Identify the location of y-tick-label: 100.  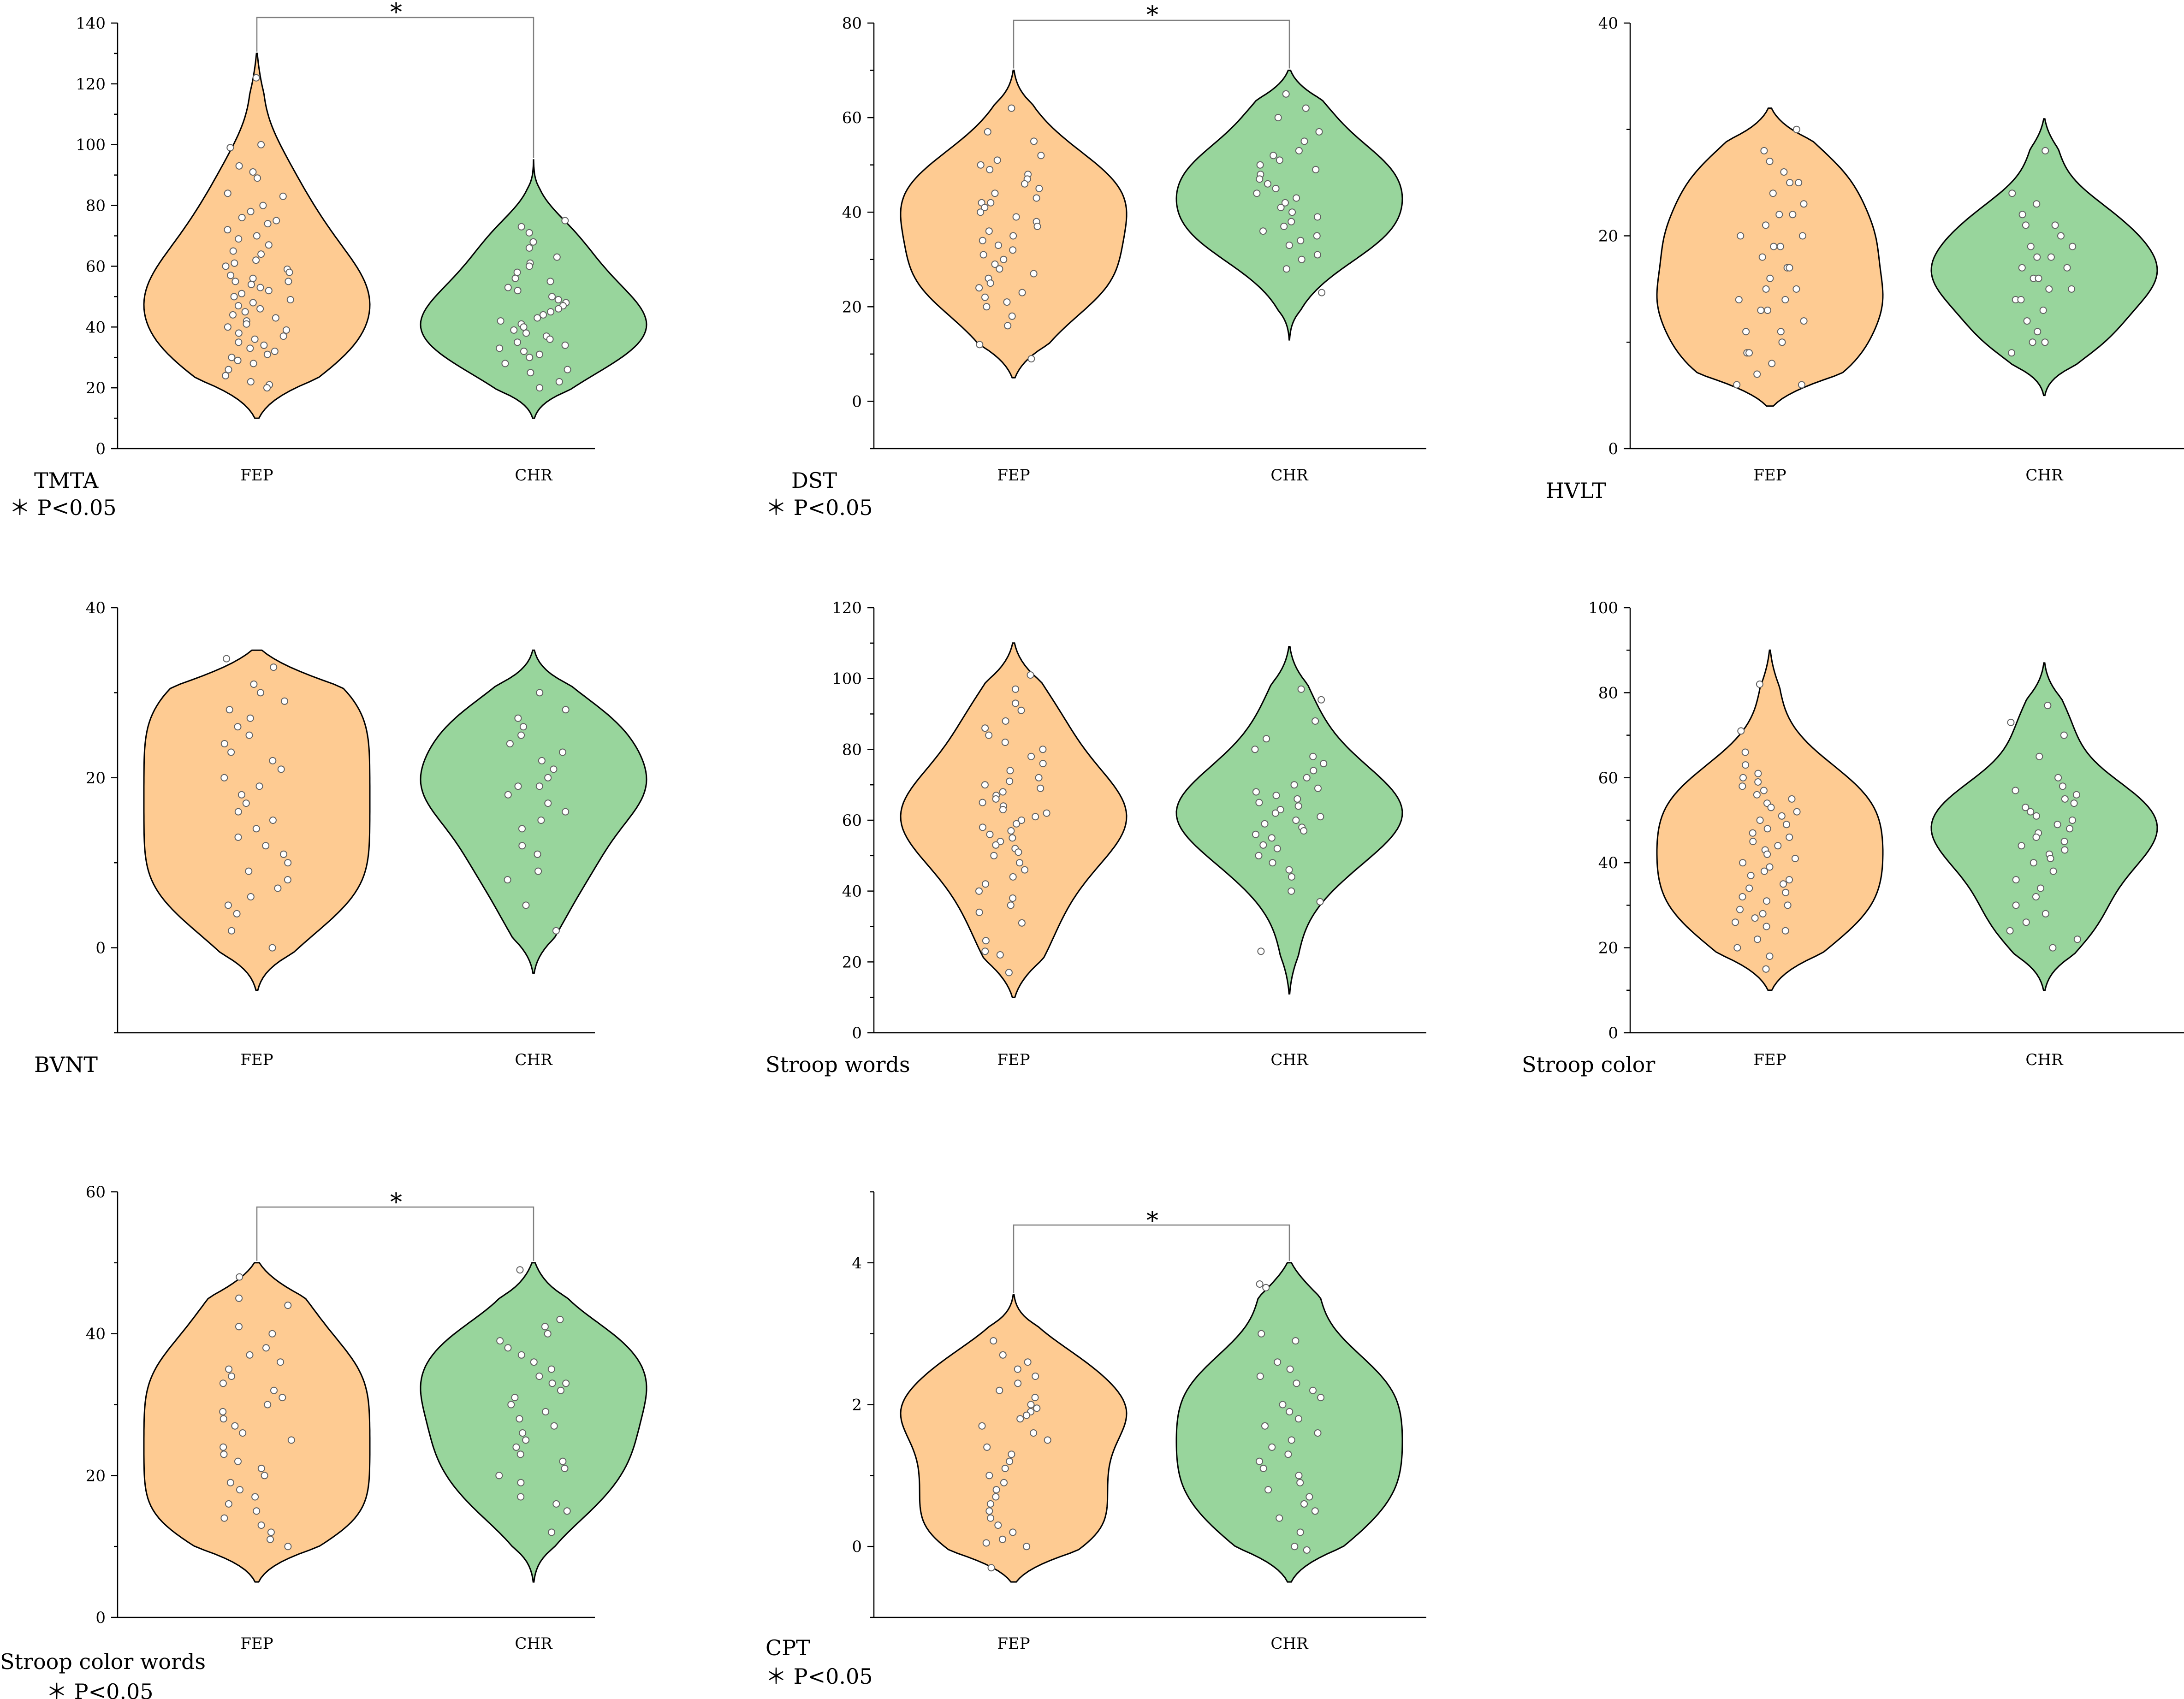
(91, 145).